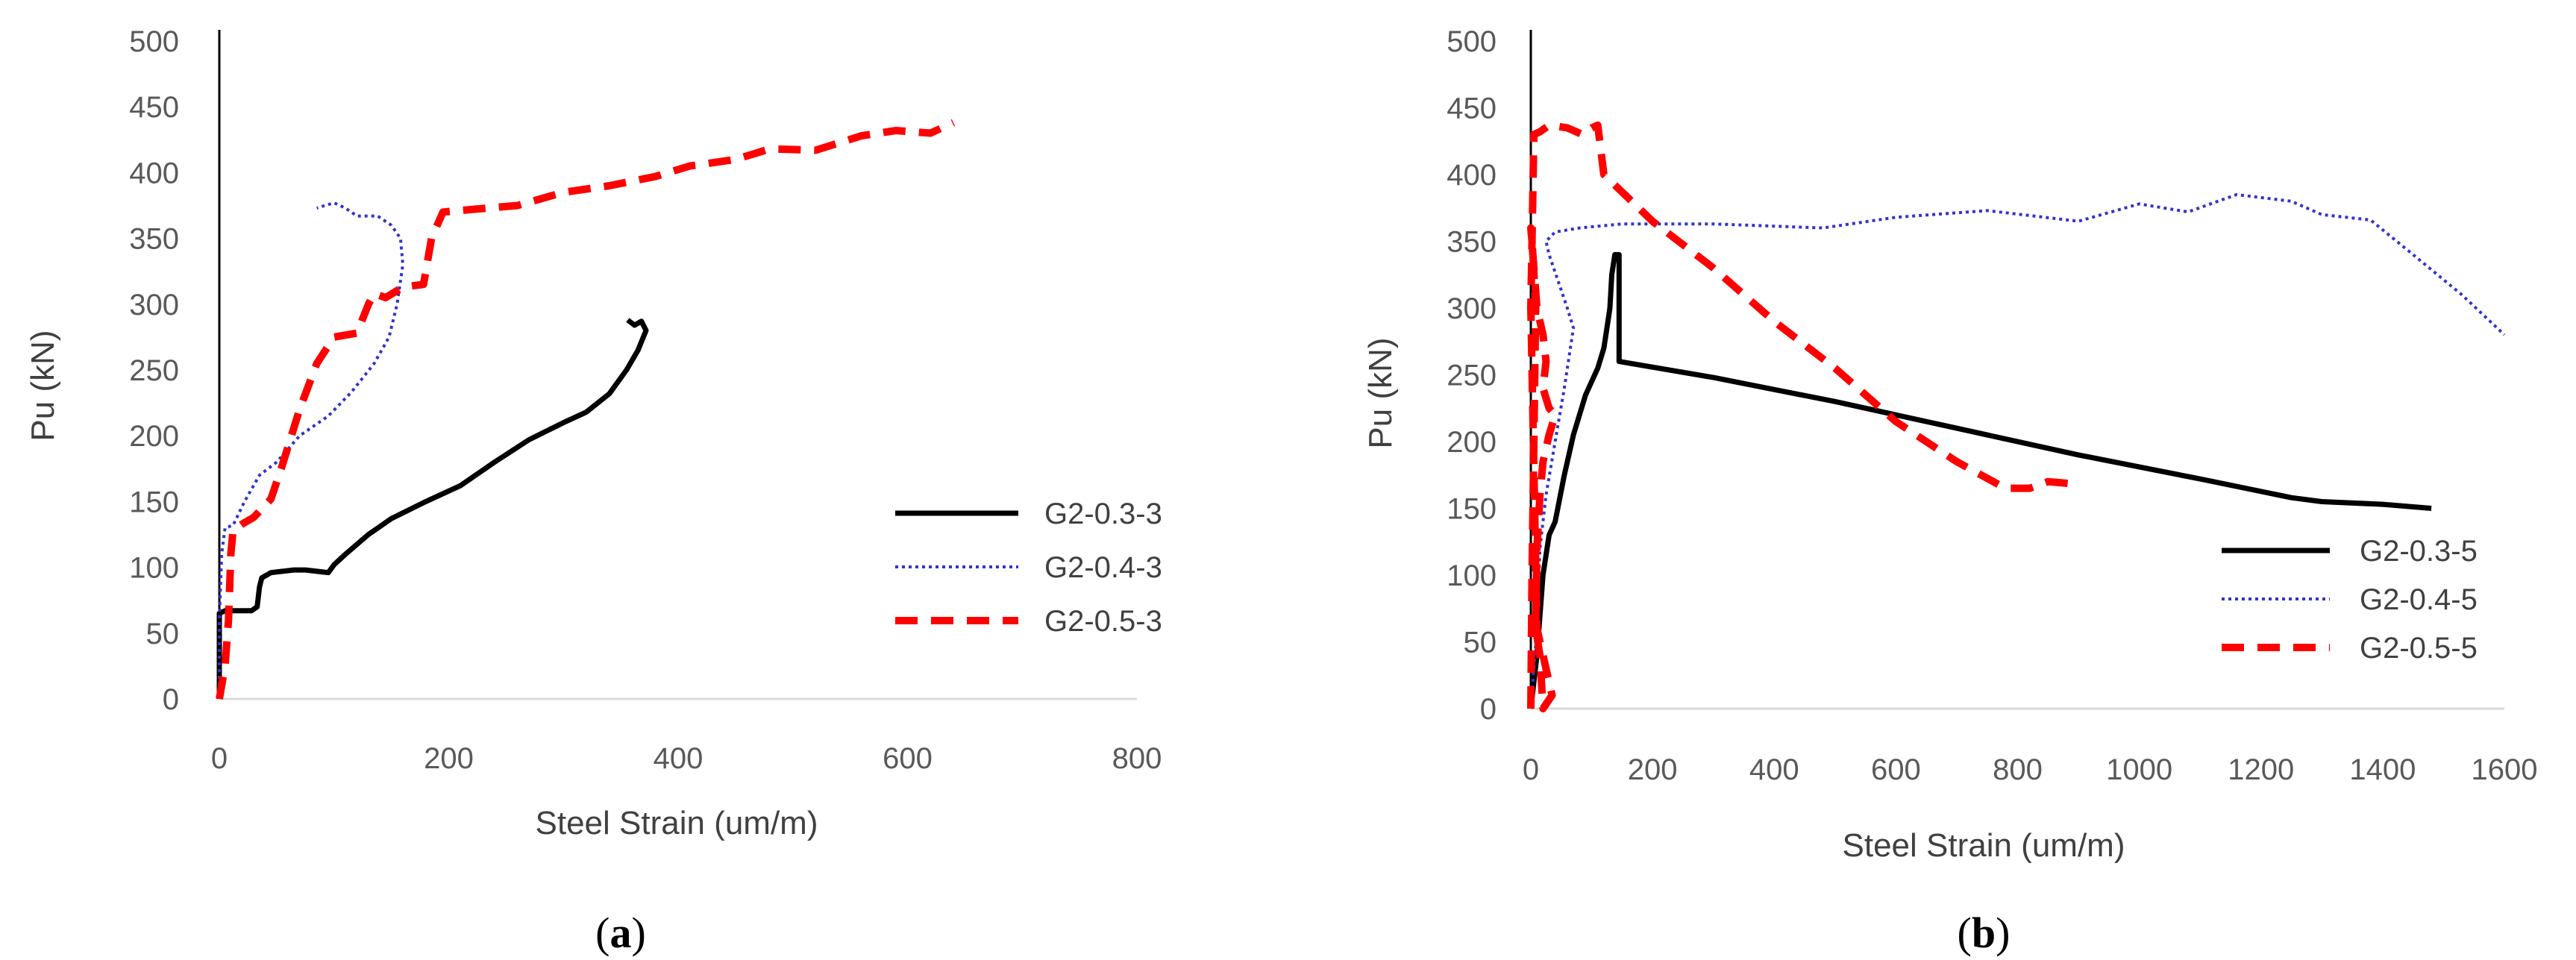 The width and height of the screenshot is (2576, 960). I want to click on series-line-G2-0.3-3, so click(433, 508).